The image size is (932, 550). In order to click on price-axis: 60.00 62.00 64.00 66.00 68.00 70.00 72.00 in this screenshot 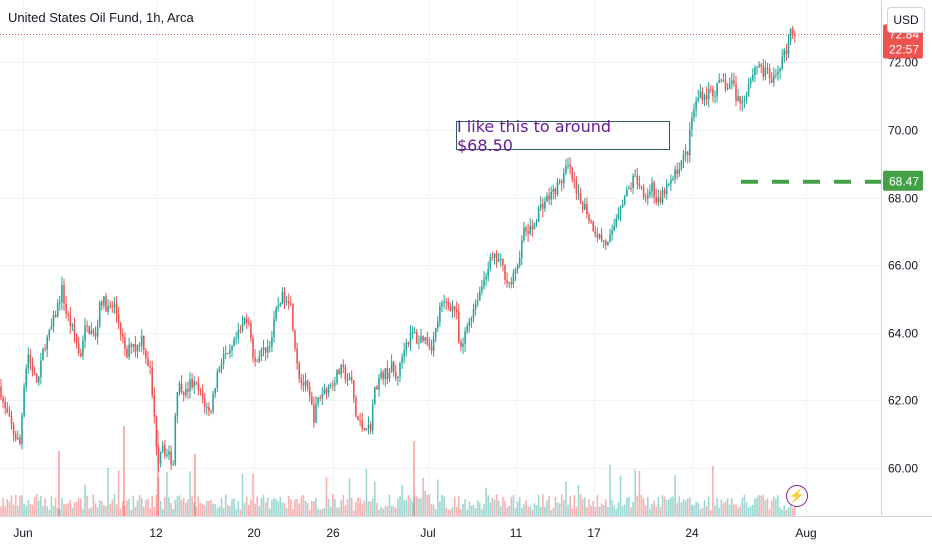, I will do `click(903, 266)`.